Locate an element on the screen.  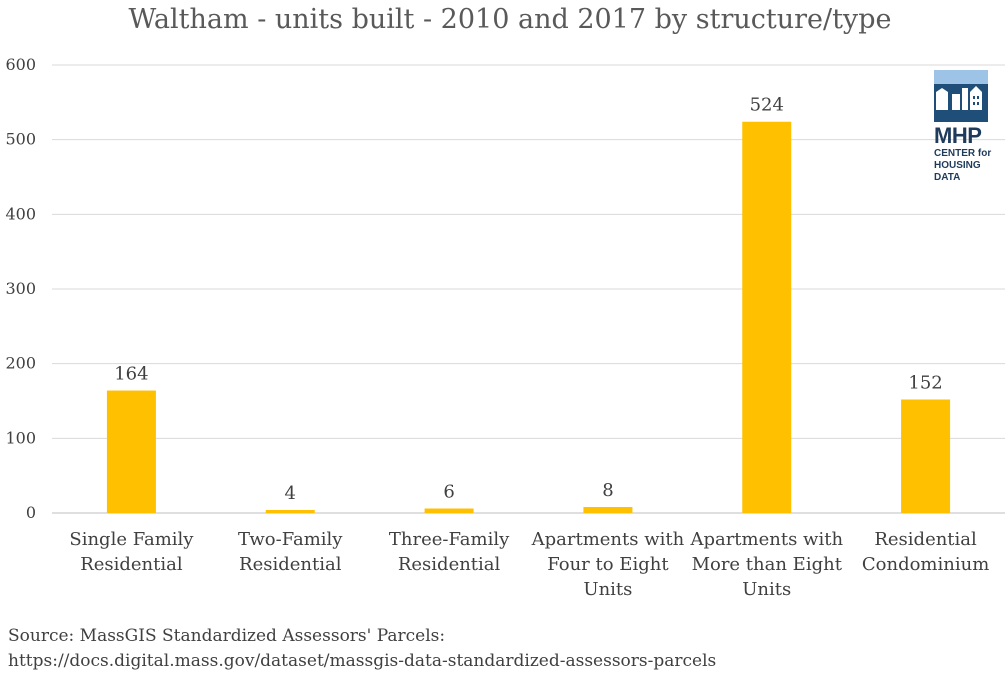
x-category-label: Apartments with More than Eight Units is located at coordinates (766, 564).